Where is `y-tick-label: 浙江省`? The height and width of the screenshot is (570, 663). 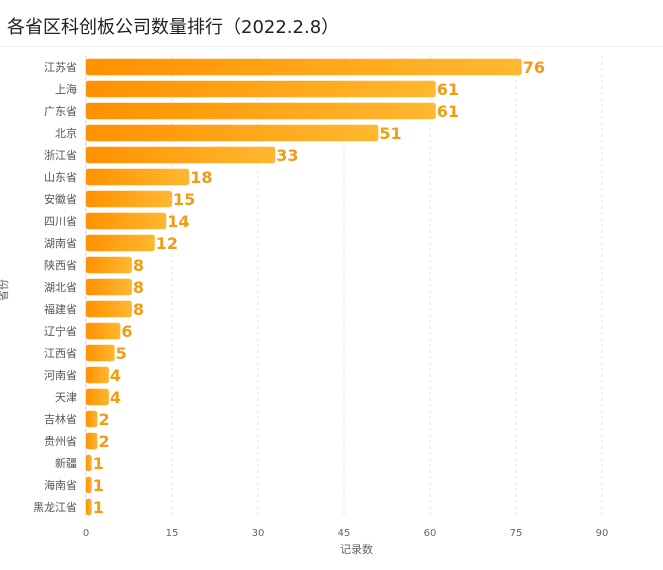 y-tick-label: 浙江省 is located at coordinates (60, 155).